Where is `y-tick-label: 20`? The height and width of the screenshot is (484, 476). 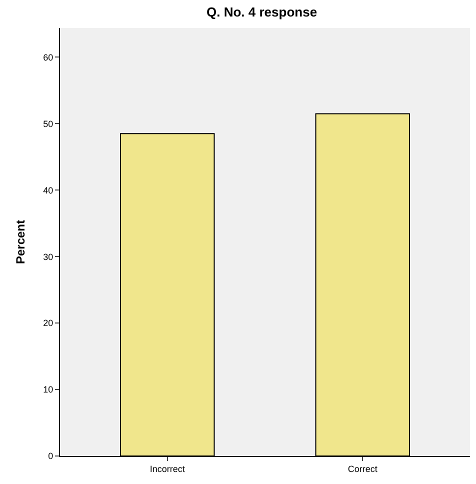
y-tick-label: 20 is located at coordinates (48, 323).